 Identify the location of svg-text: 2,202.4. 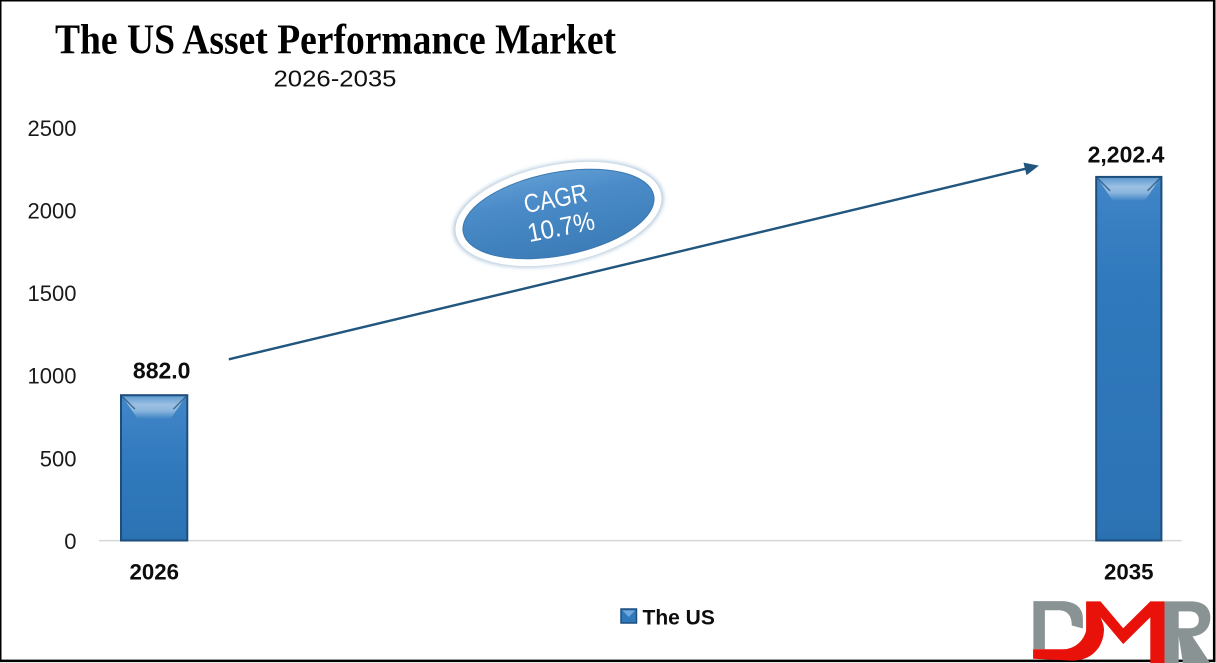
(1126, 155).